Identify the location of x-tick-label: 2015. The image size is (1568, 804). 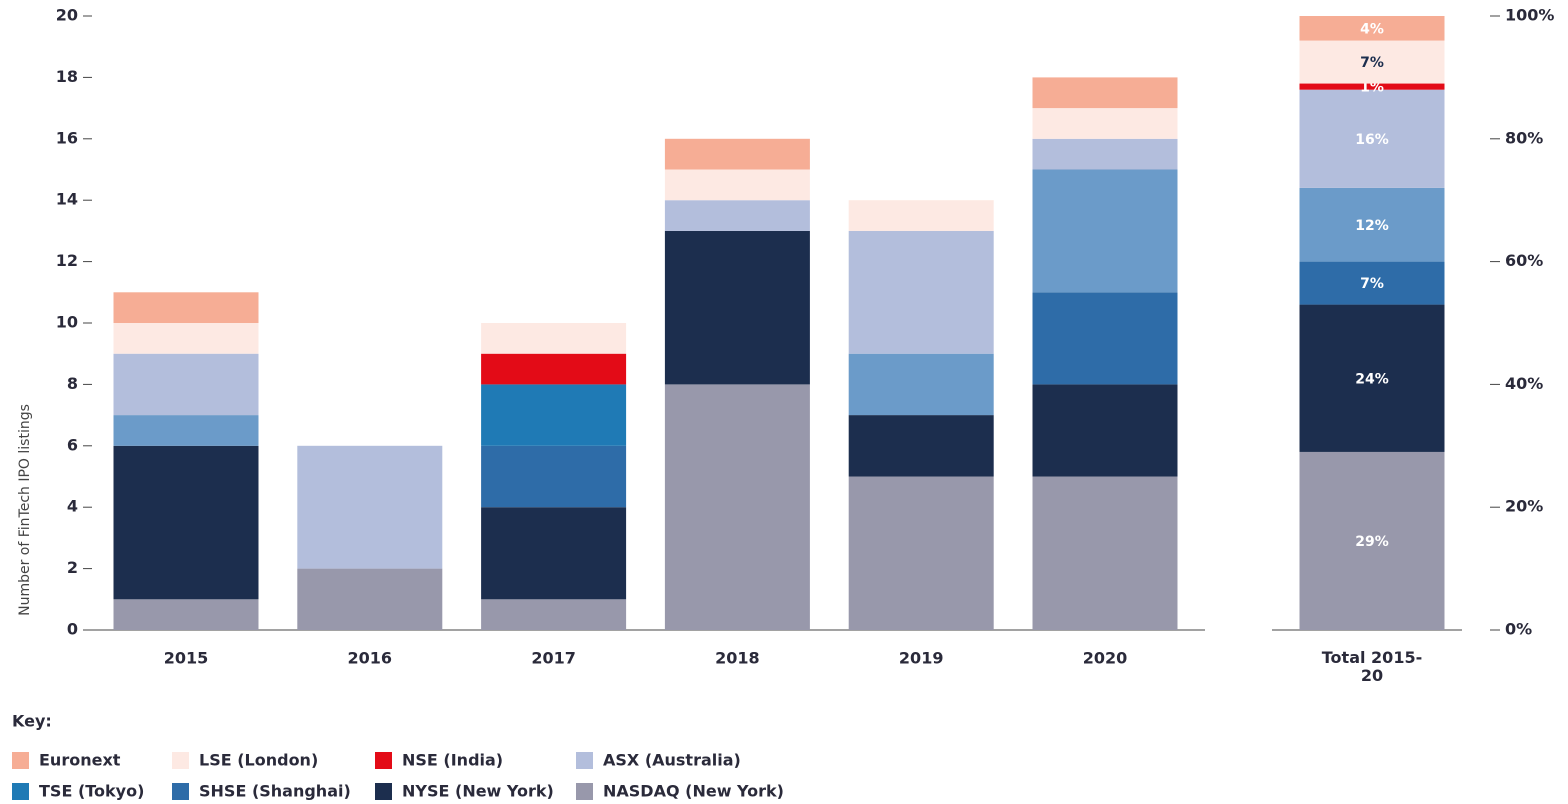
(186, 658).